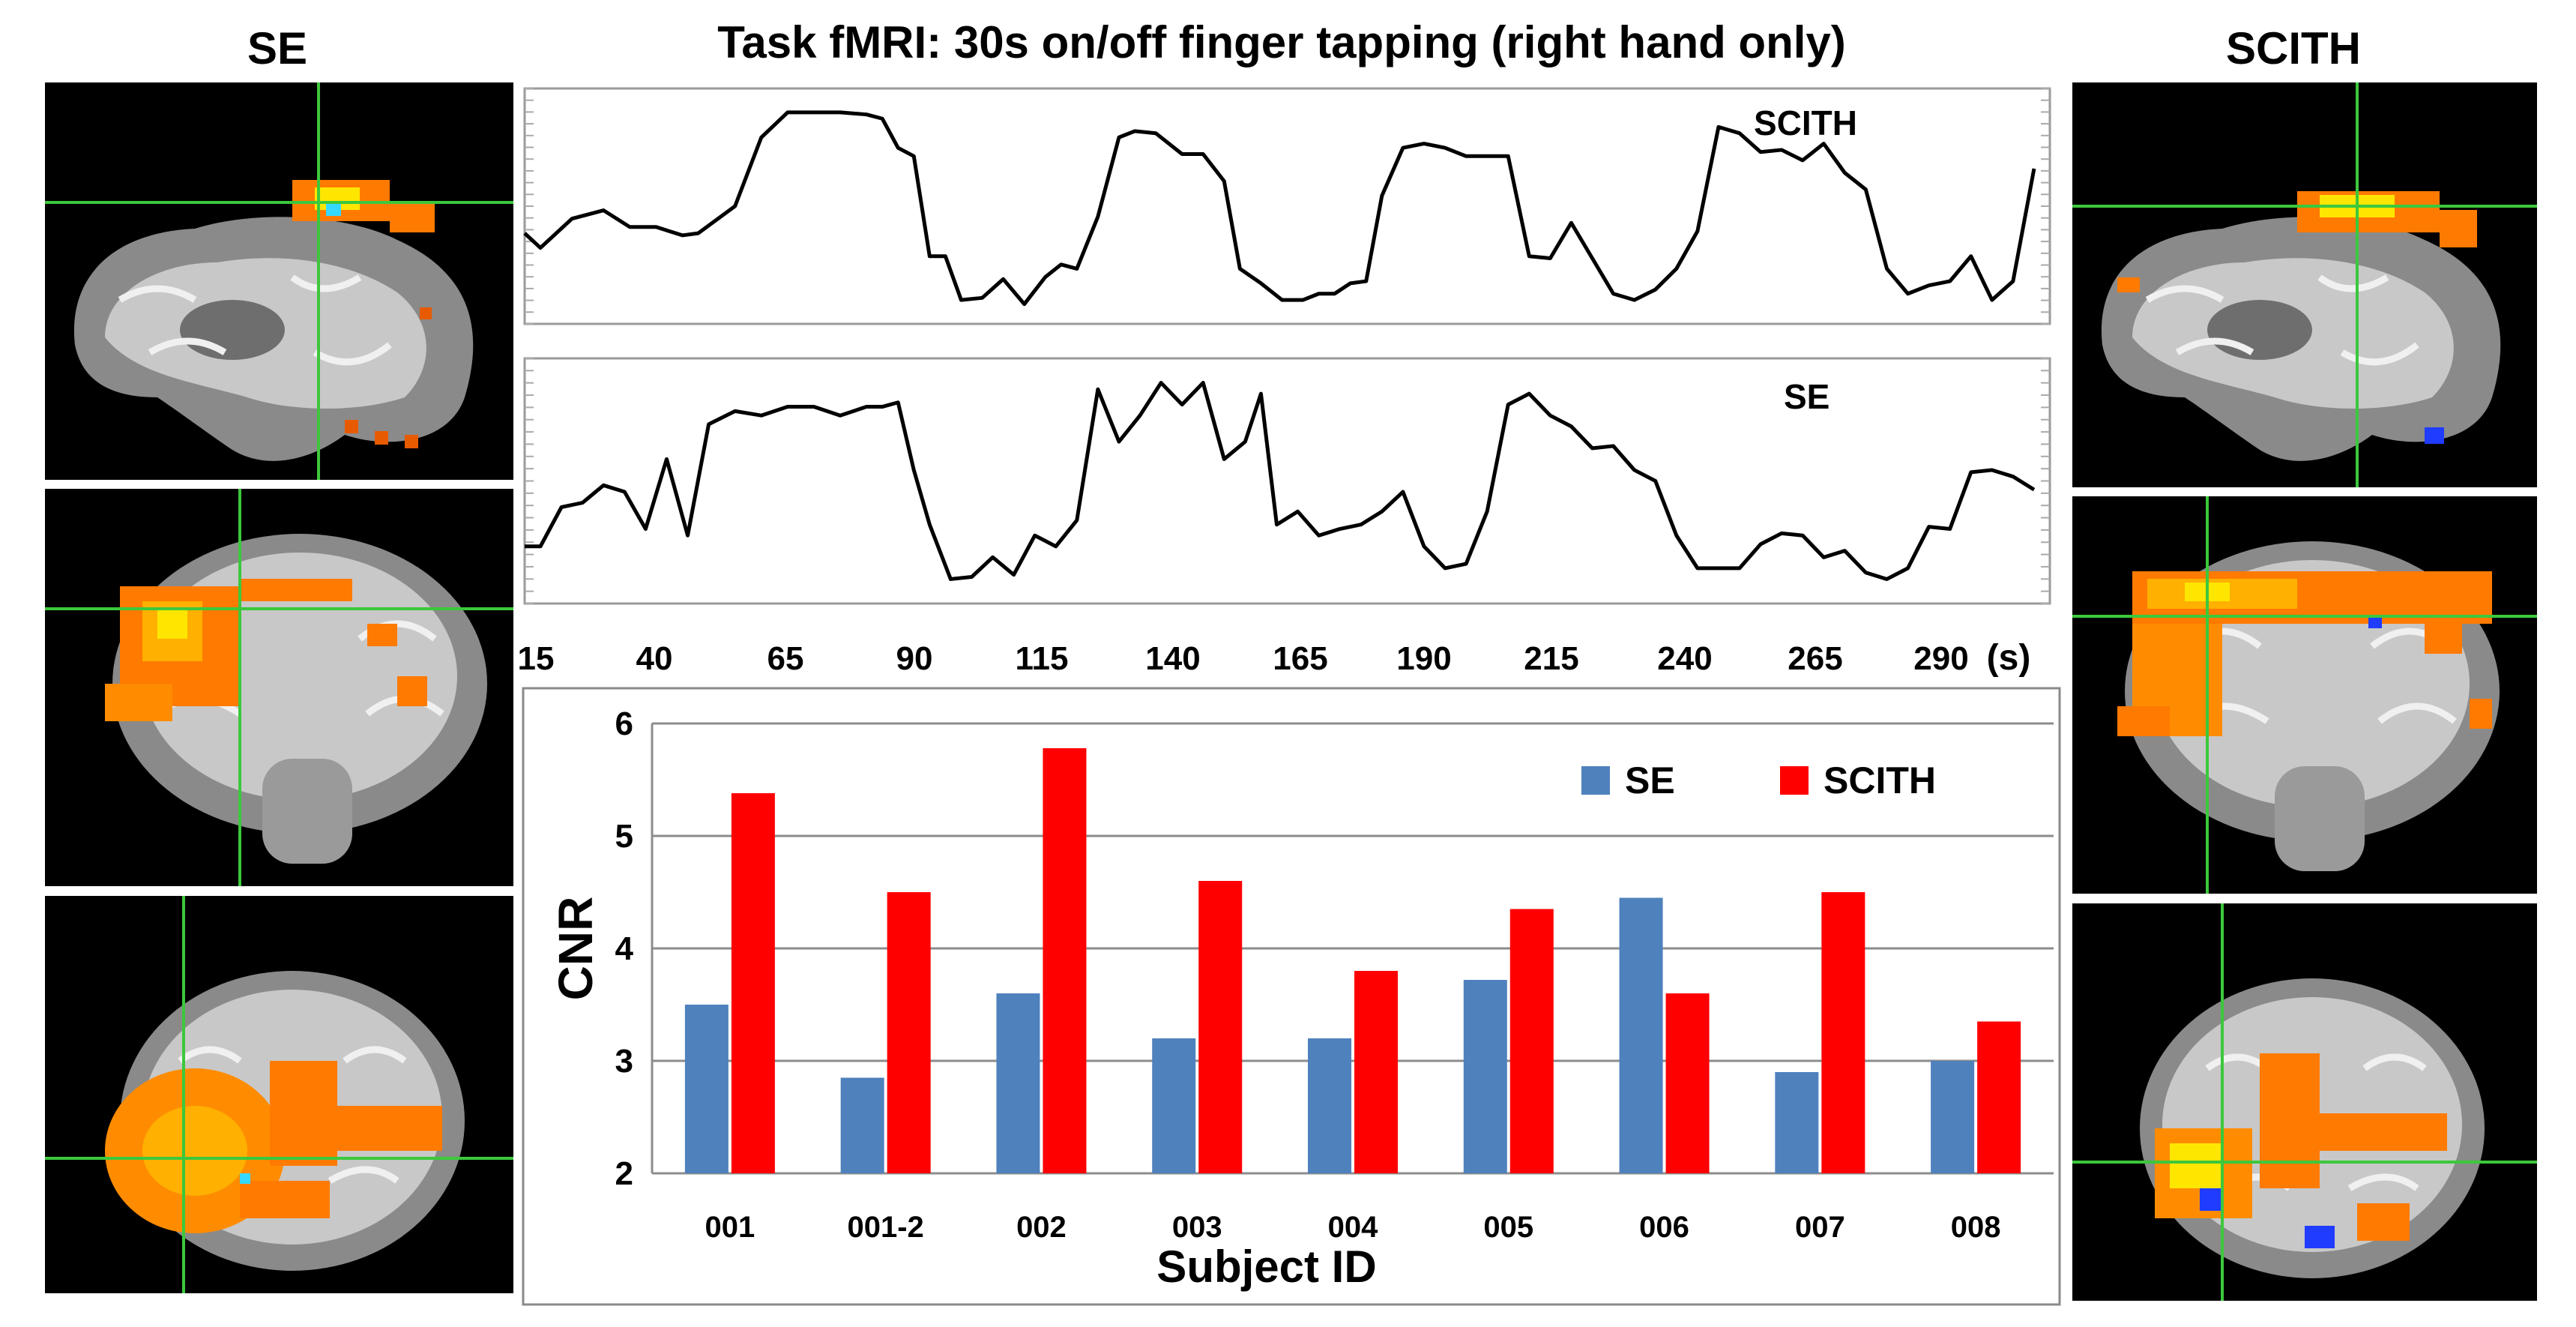  I want to click on x-tick-label: 001-2, so click(886, 1227).